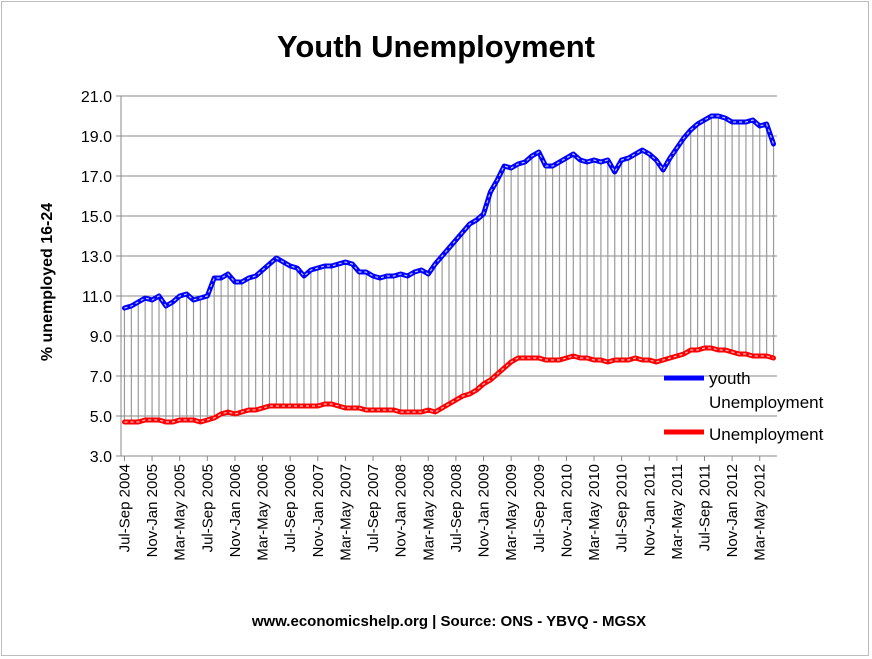  Describe the element at coordinates (97, 297) in the screenshot. I see `y-tick-label: 11.0` at that location.